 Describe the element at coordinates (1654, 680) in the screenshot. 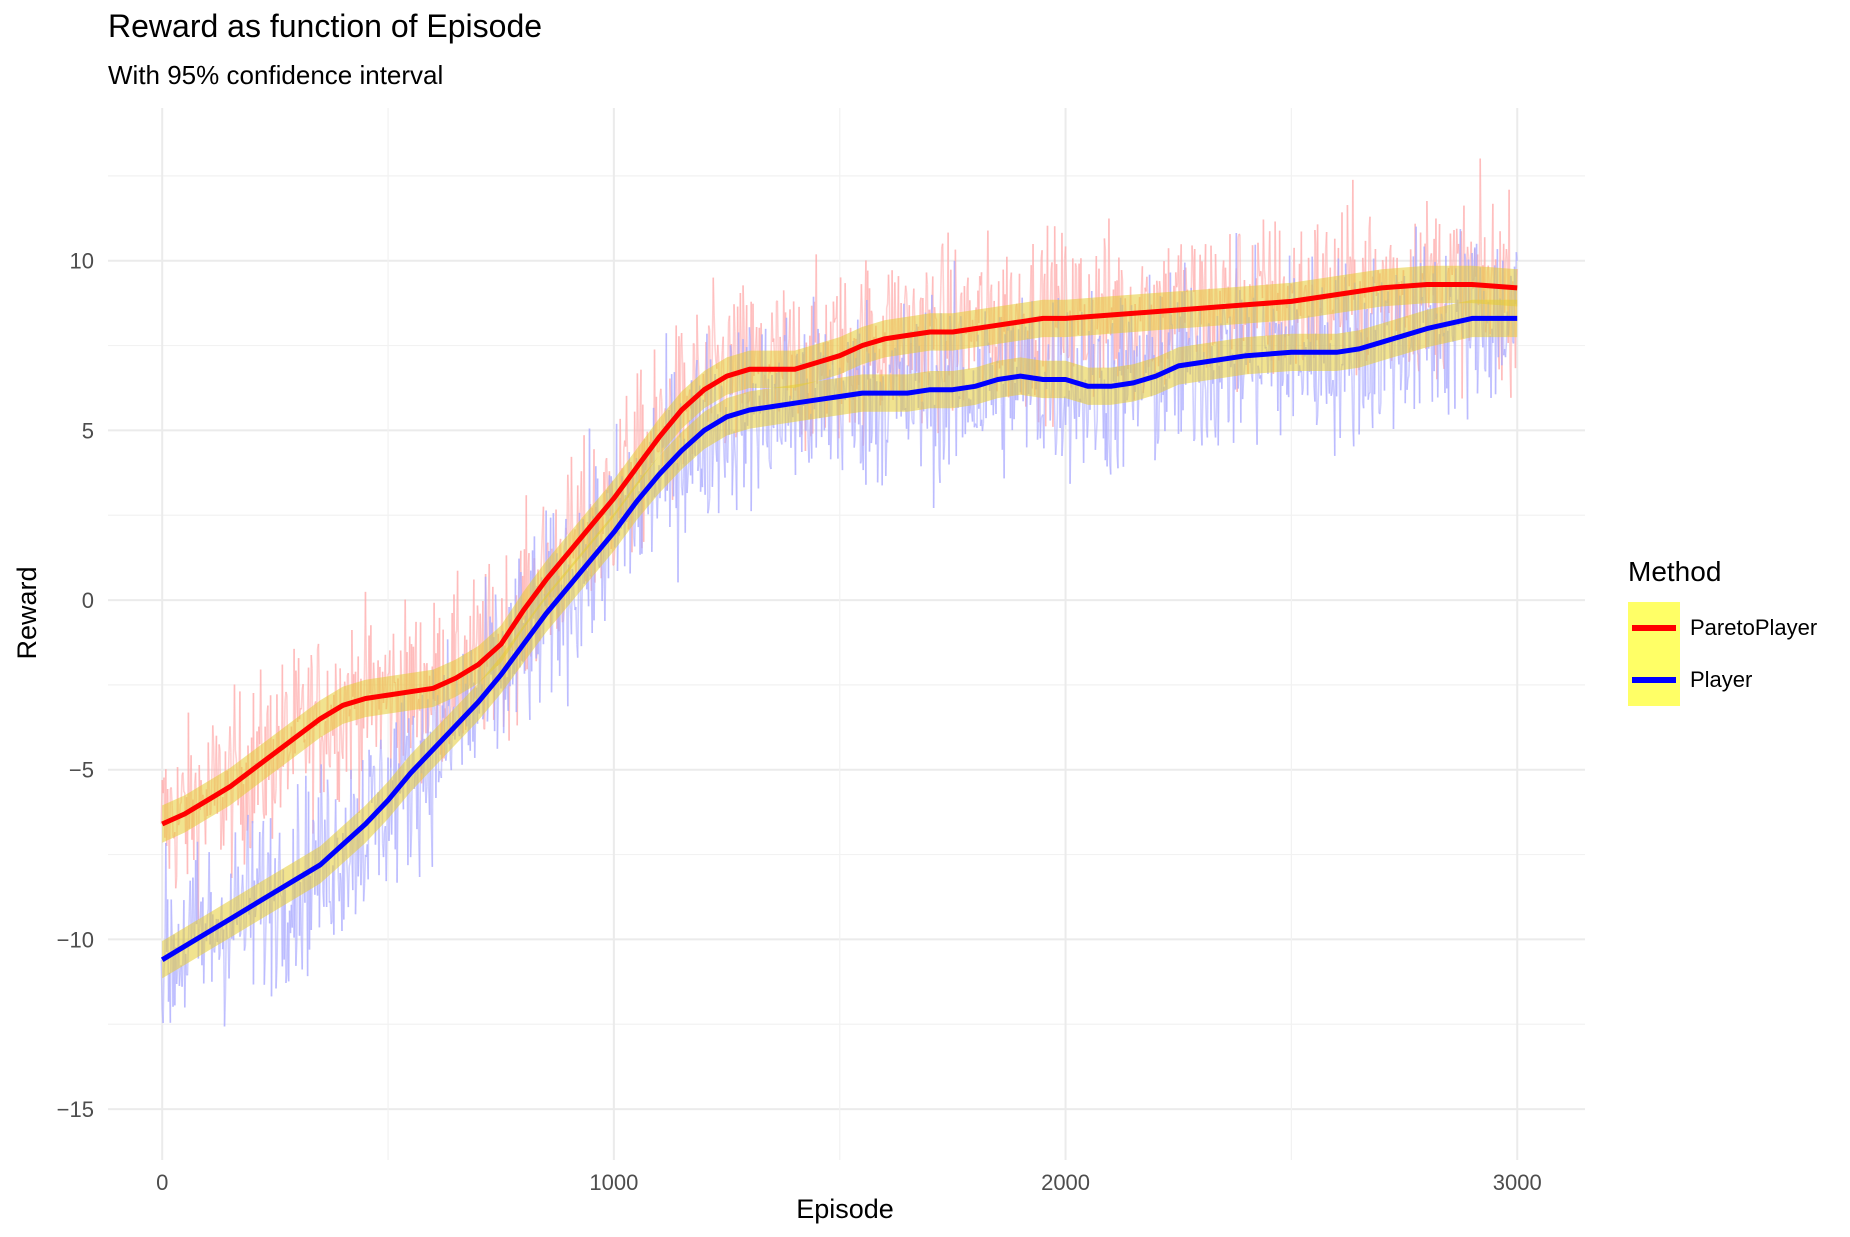

I see `legend-key-player` at that location.